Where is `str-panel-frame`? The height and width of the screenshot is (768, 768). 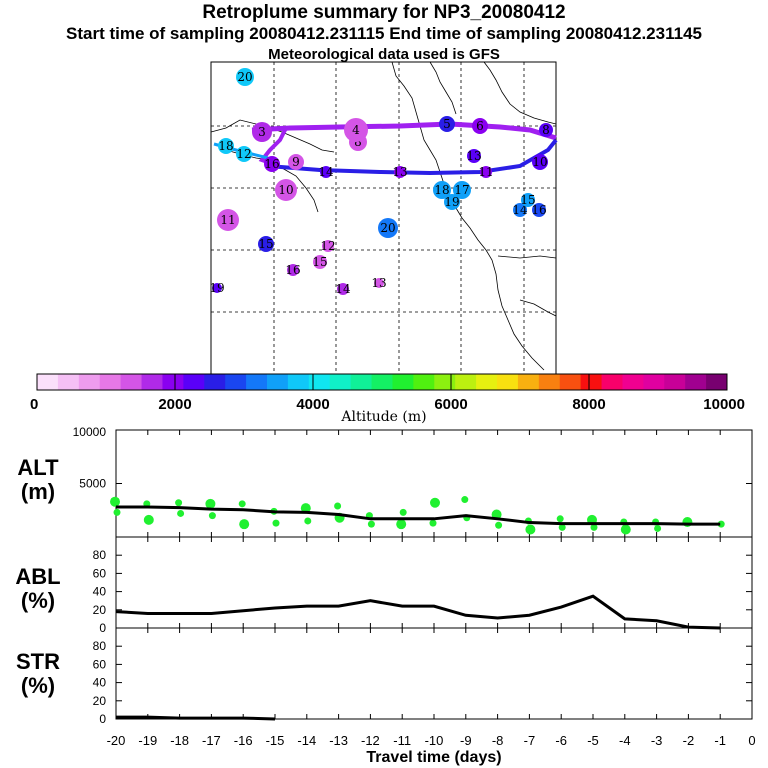 str-panel-frame is located at coordinates (434, 673).